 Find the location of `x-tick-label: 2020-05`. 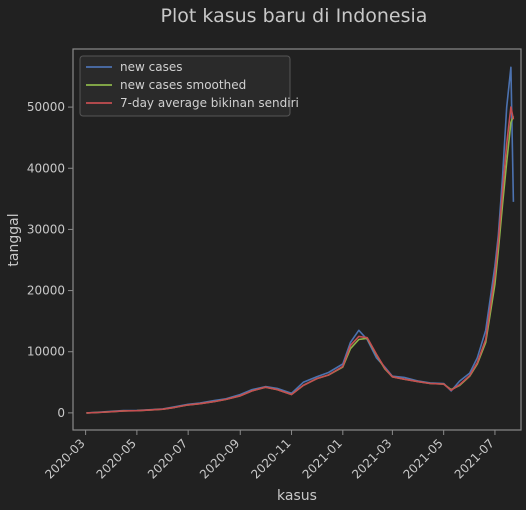

x-tick-label: 2020-05 is located at coordinates (116, 458).